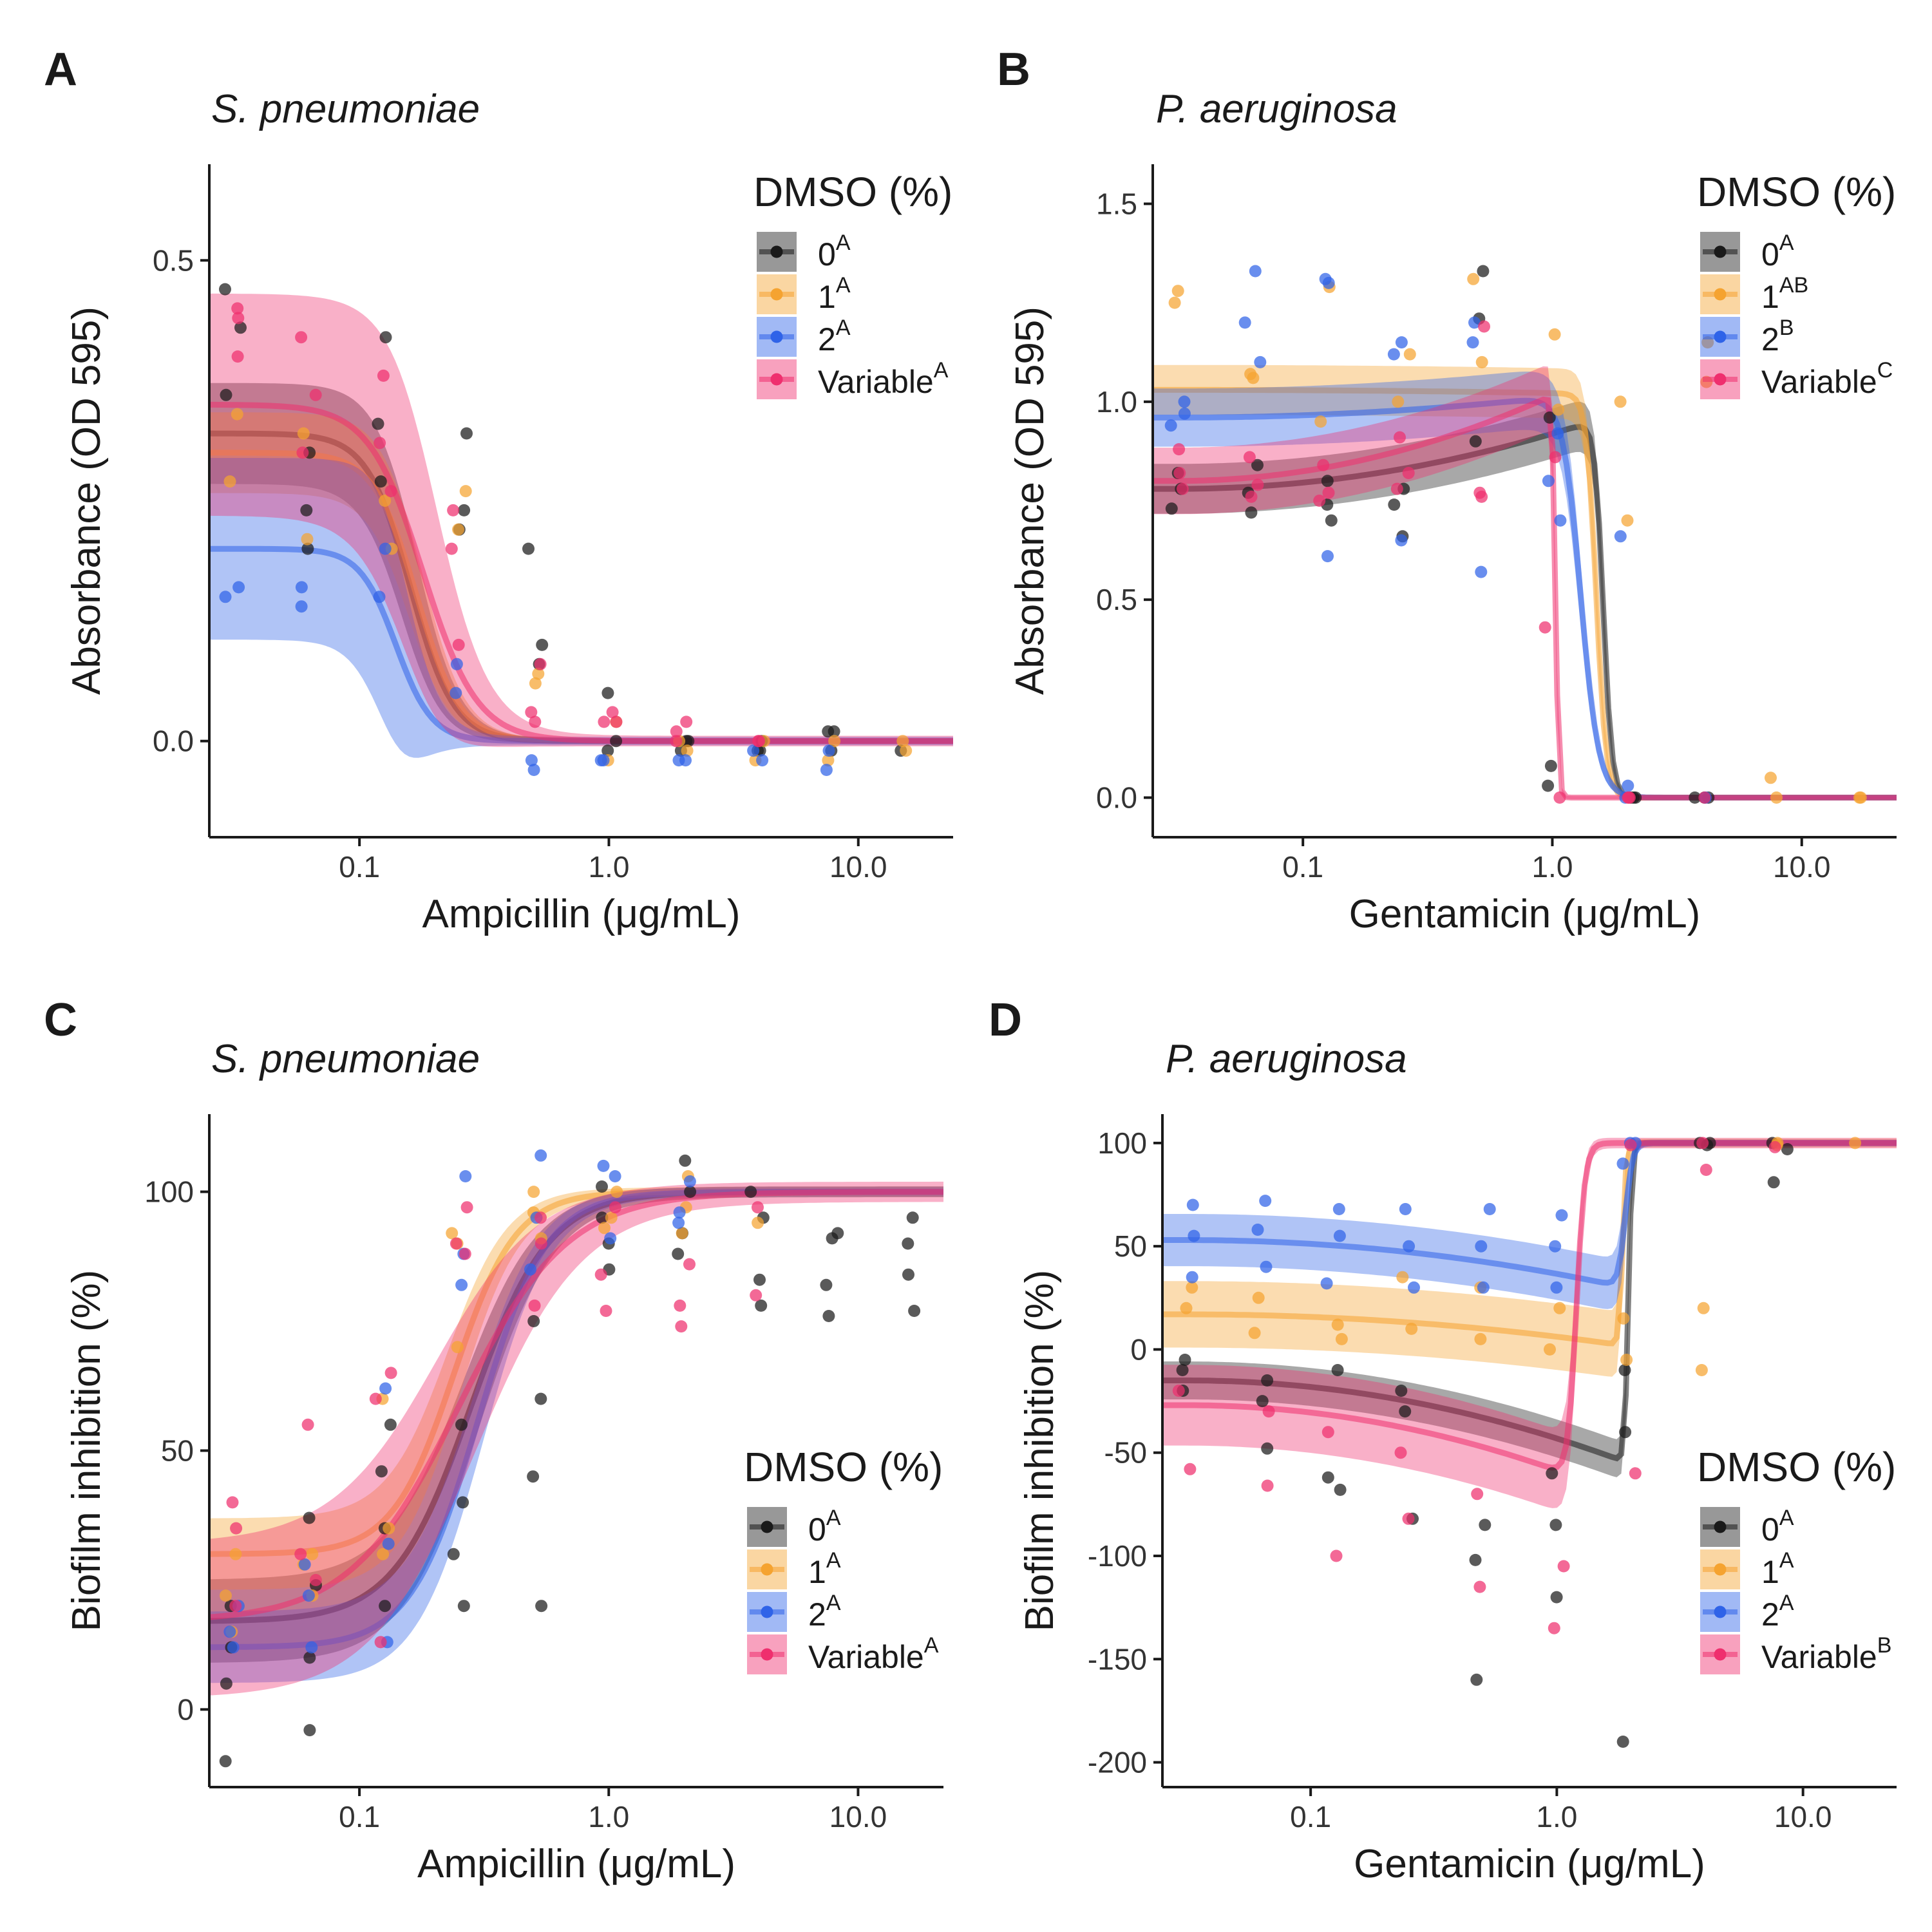 The width and height of the screenshot is (1932, 1932). What do you see at coordinates (626, 914) in the screenshot?
I see `x-axis-title-part: μ` at bounding box center [626, 914].